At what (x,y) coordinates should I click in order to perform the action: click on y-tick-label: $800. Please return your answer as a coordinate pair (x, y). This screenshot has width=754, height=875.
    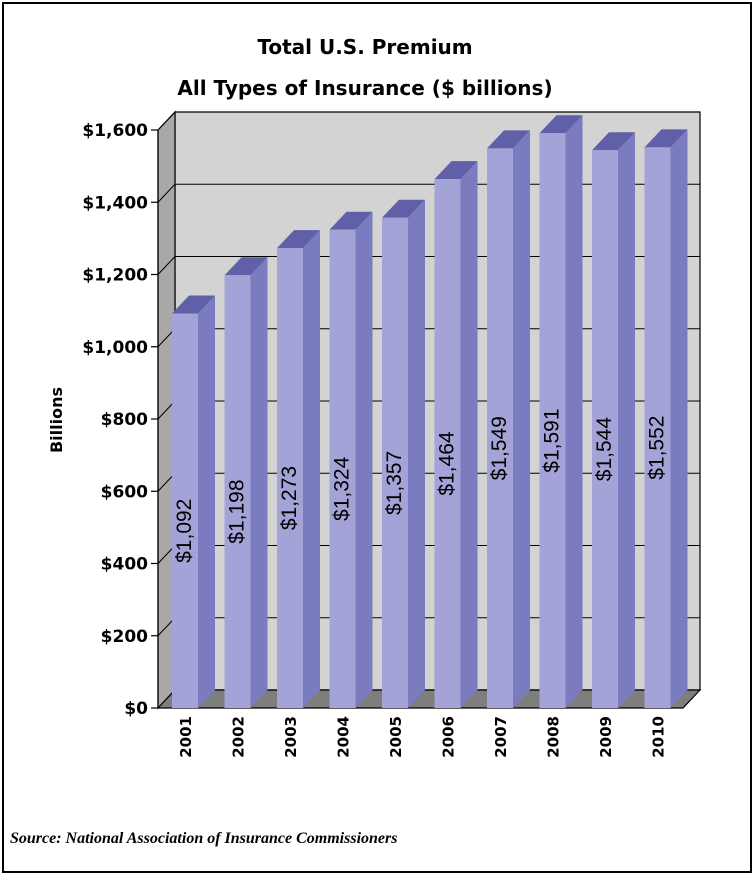
    Looking at the image, I should click on (124, 420).